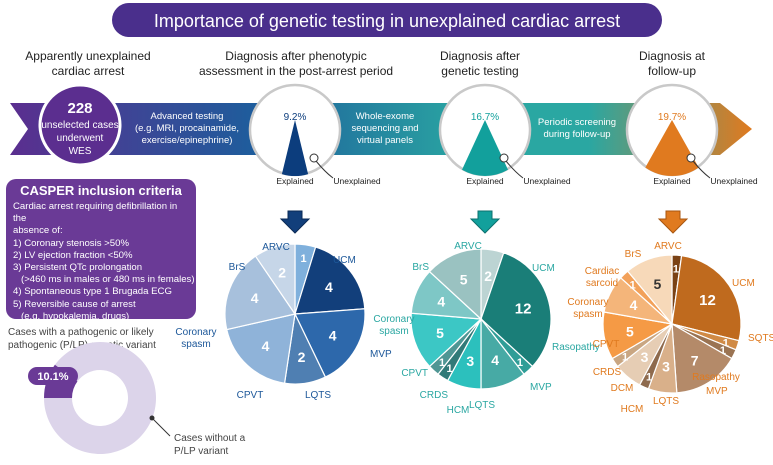  I want to click on stage2-down-arrow, so click(485, 222).